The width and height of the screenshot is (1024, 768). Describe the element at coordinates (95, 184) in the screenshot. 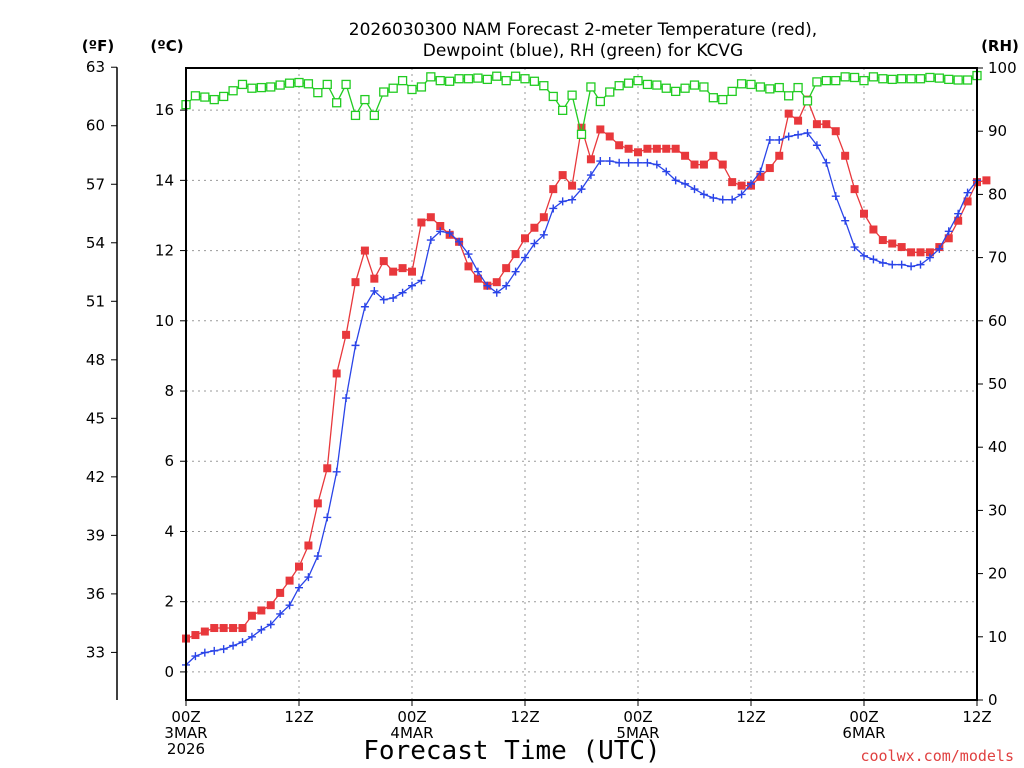

I see `fahrenheit-tick-label: 57` at that location.